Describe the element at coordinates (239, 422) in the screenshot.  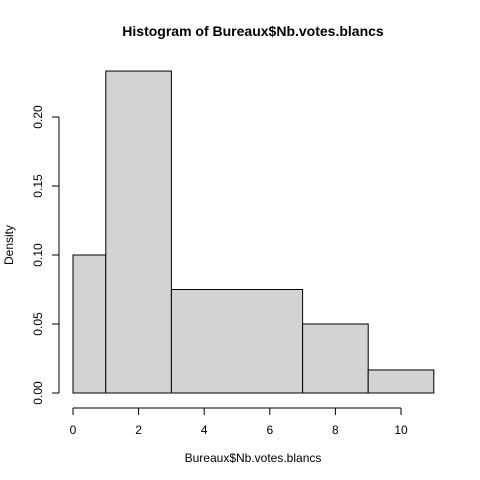
I see `x-axis: 0 2 4 6 8 10` at that location.